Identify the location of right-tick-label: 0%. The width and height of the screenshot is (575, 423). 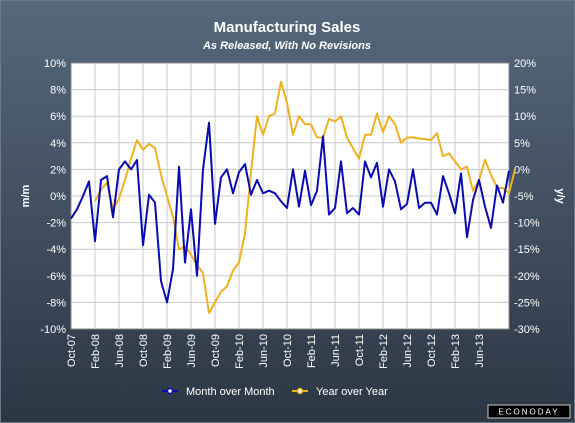
(522, 170).